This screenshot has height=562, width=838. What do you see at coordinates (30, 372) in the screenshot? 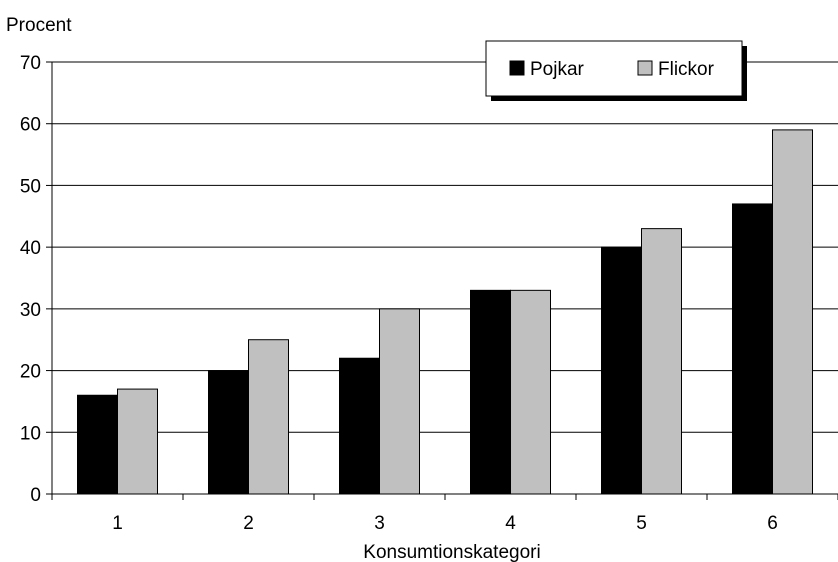
I see `y-tick-label-20: 20` at bounding box center [30, 372].